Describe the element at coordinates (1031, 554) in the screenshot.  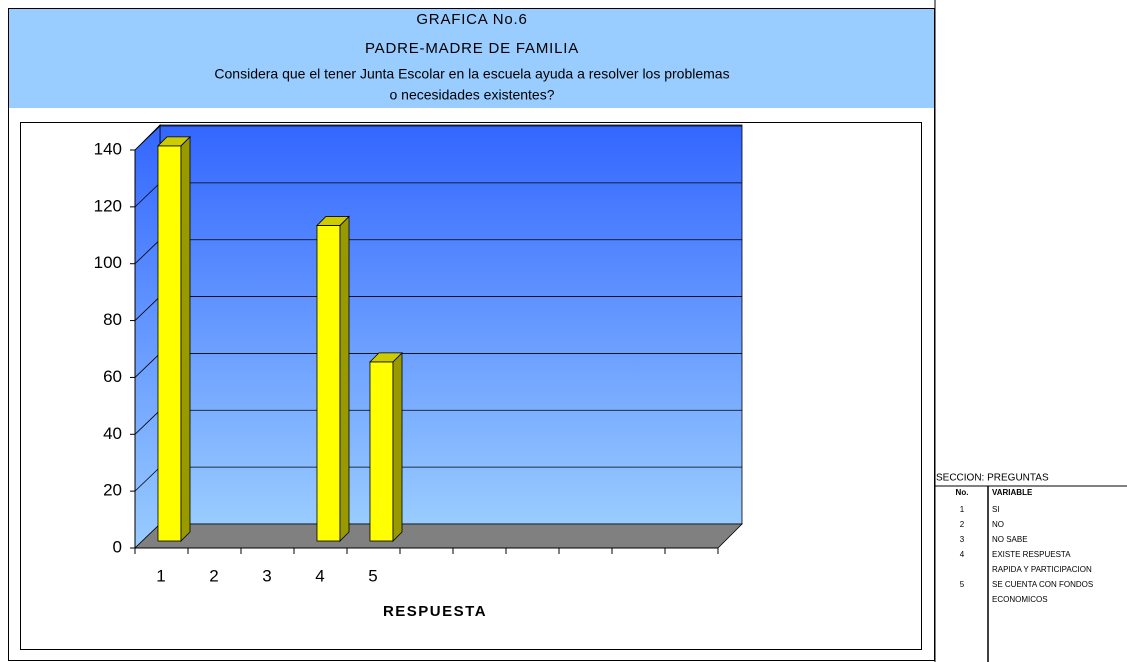
I see `legend-variable: EXISTE RESPUESTA` at that location.